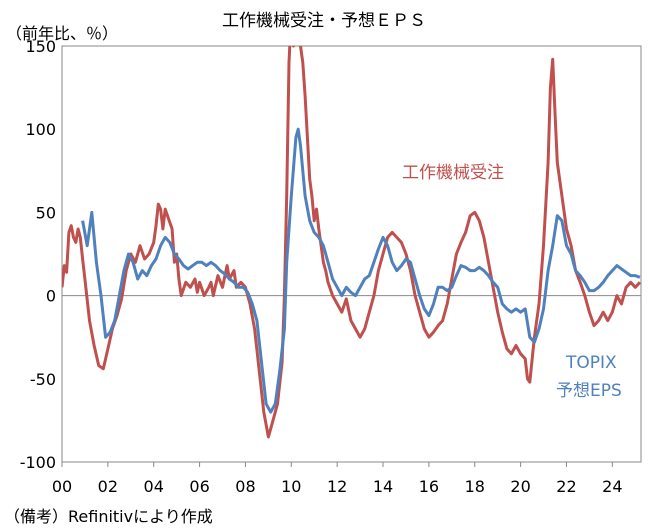 Image resolution: width=648 pixels, height=532 pixels. What do you see at coordinates (154, 486) in the screenshot?
I see `x-tick-label: 04` at bounding box center [154, 486].